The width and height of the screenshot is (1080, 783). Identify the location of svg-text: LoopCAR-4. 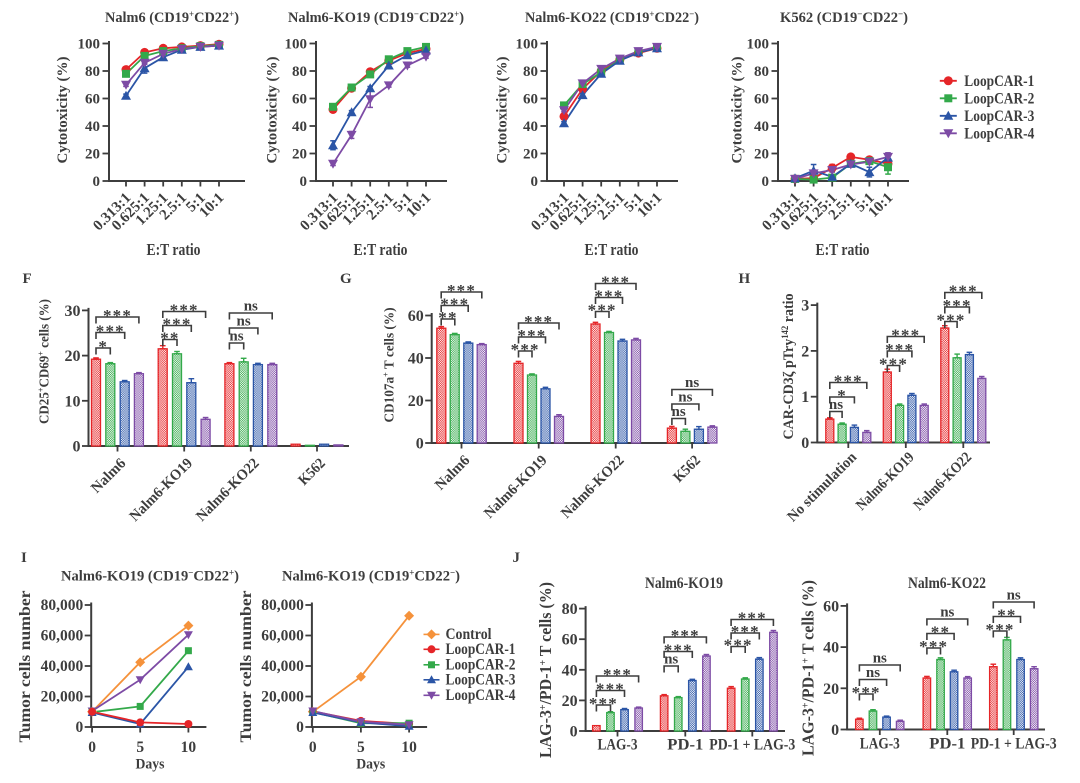
(481, 695).